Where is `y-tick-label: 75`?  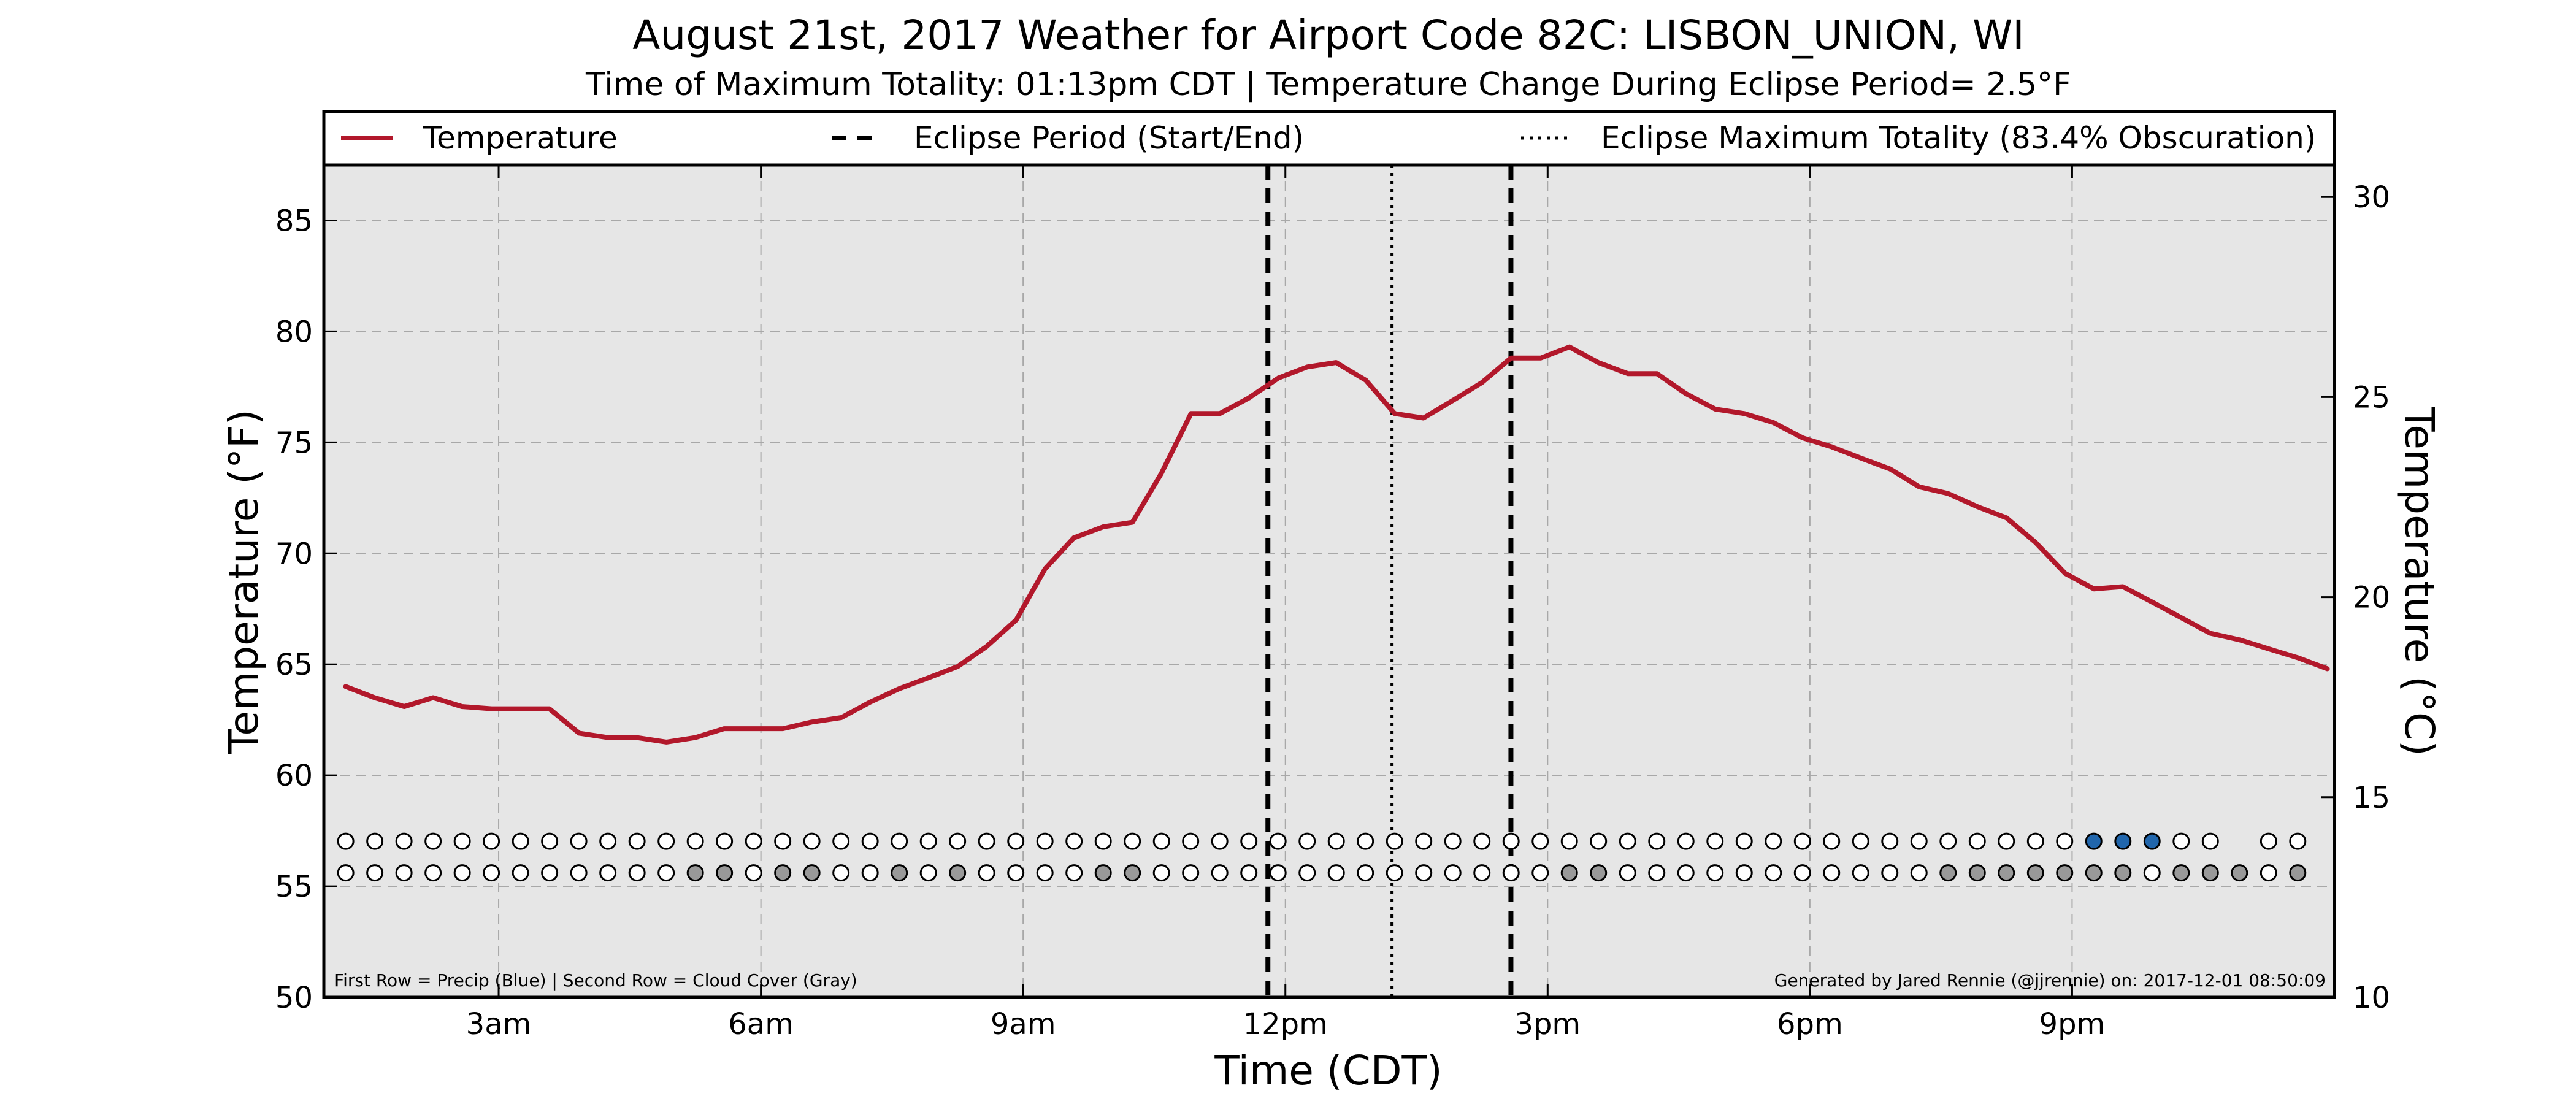 y-tick-label: 75 is located at coordinates (294, 443).